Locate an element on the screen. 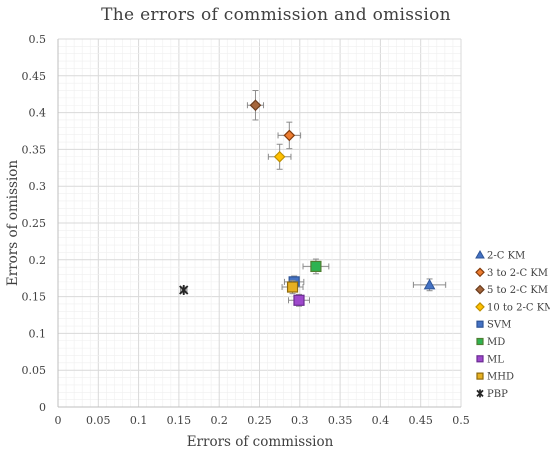 This screenshot has width=550, height=457. y-tick-label: 0.05 is located at coordinates (34, 370).